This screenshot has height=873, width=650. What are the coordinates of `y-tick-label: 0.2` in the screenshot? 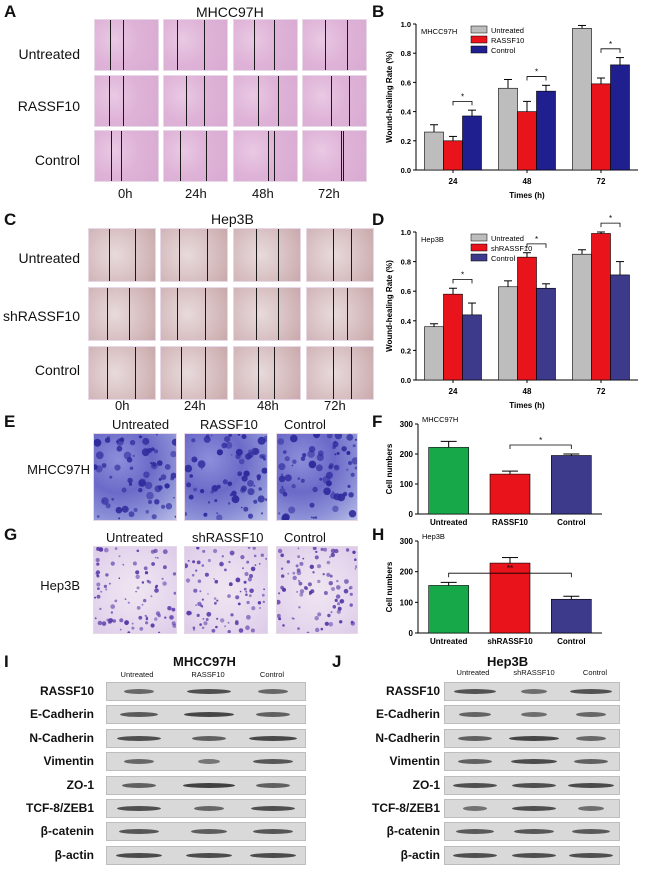 It's located at (406, 141).